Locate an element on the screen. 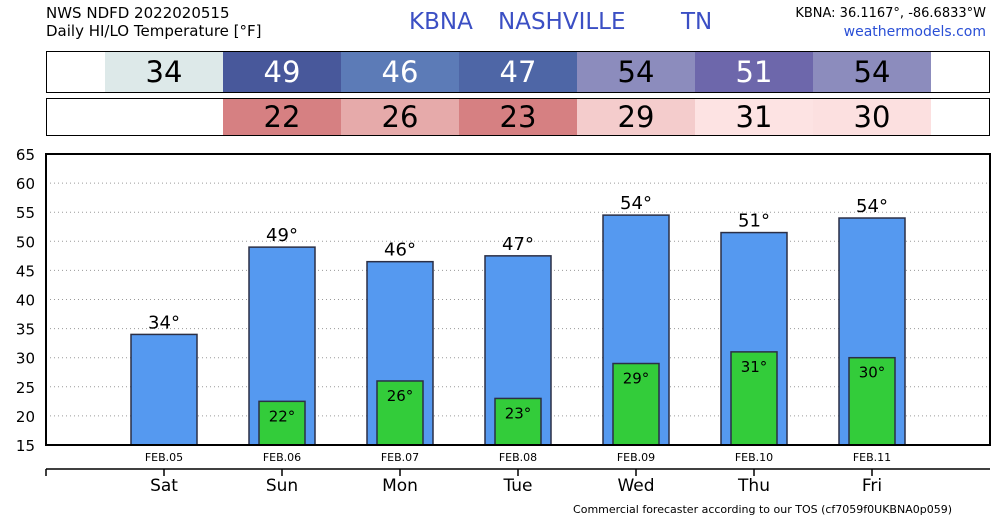 The height and width of the screenshot is (520, 1000). low-temp-label: 29° is located at coordinates (636, 379).